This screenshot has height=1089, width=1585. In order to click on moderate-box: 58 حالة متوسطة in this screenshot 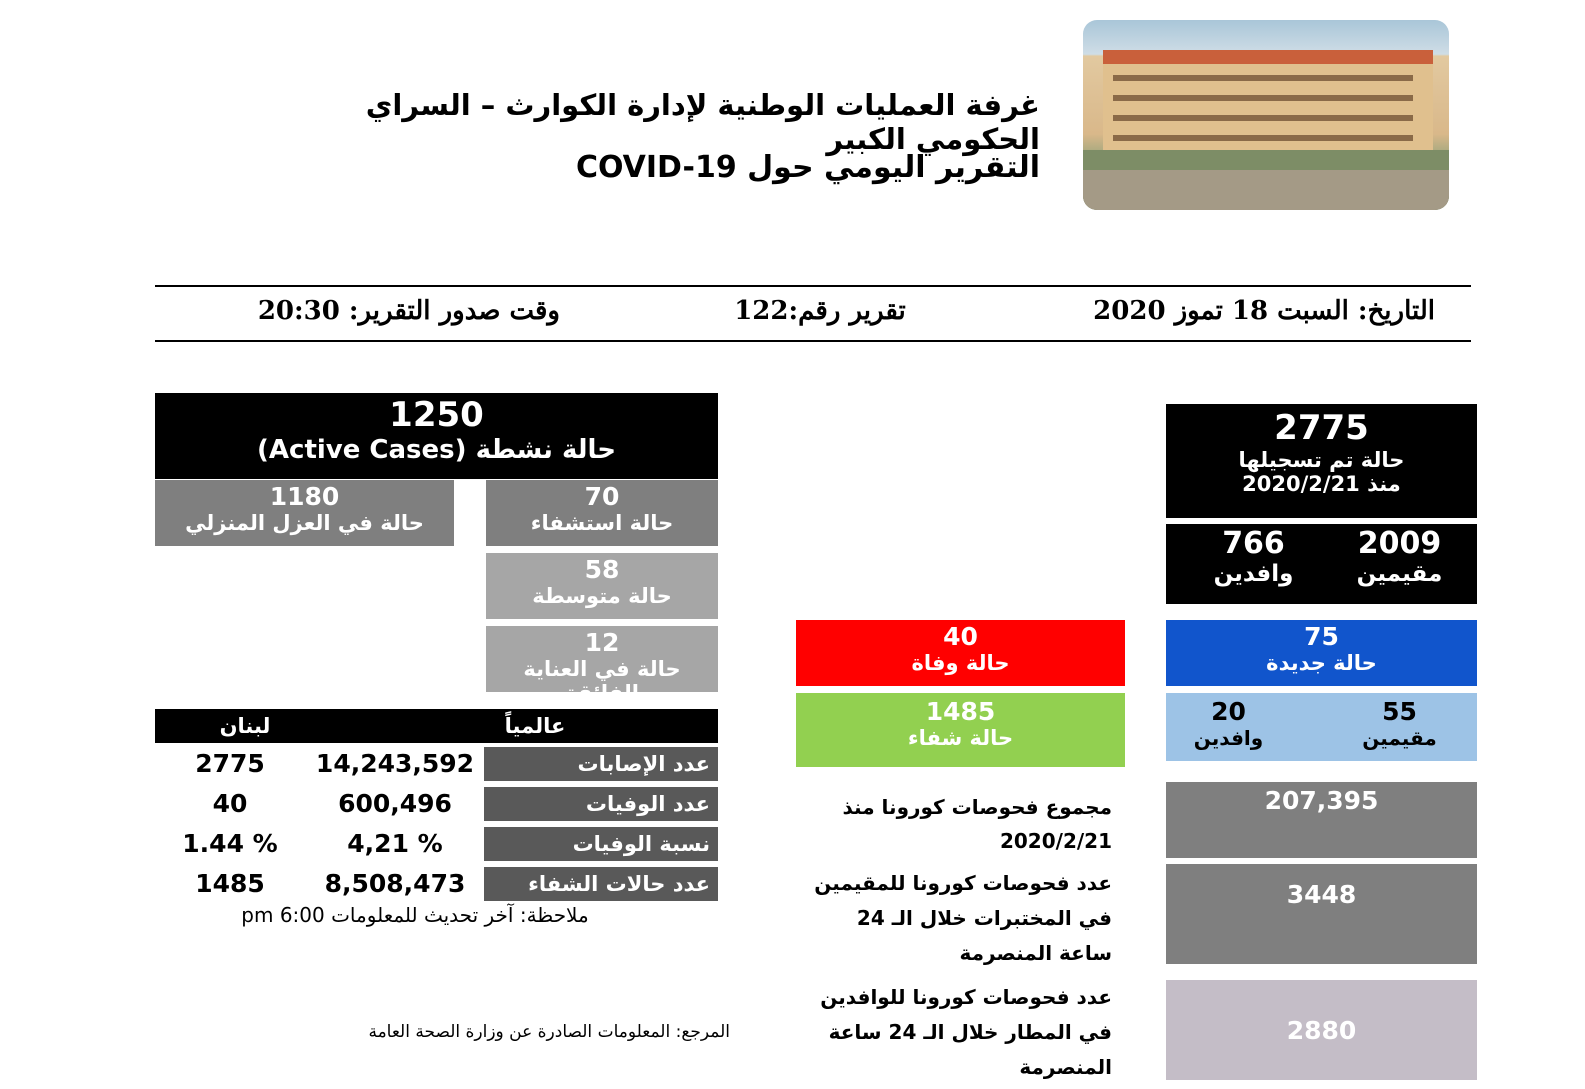, I will do `click(602, 586)`.